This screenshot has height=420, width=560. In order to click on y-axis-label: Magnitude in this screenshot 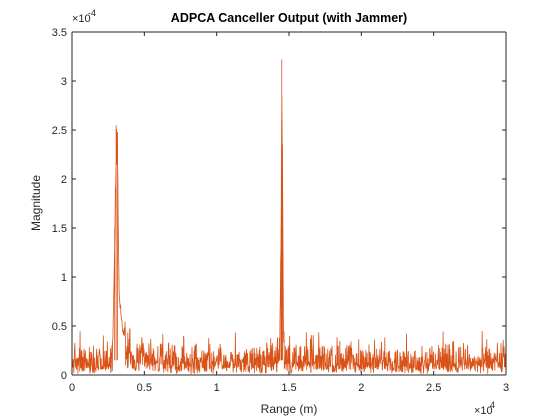, I will do `click(36, 203)`.